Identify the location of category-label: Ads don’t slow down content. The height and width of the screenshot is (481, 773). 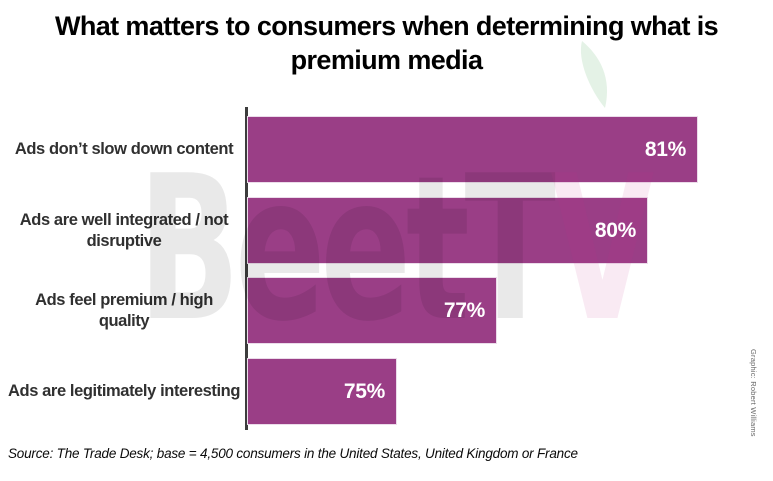
(124, 149).